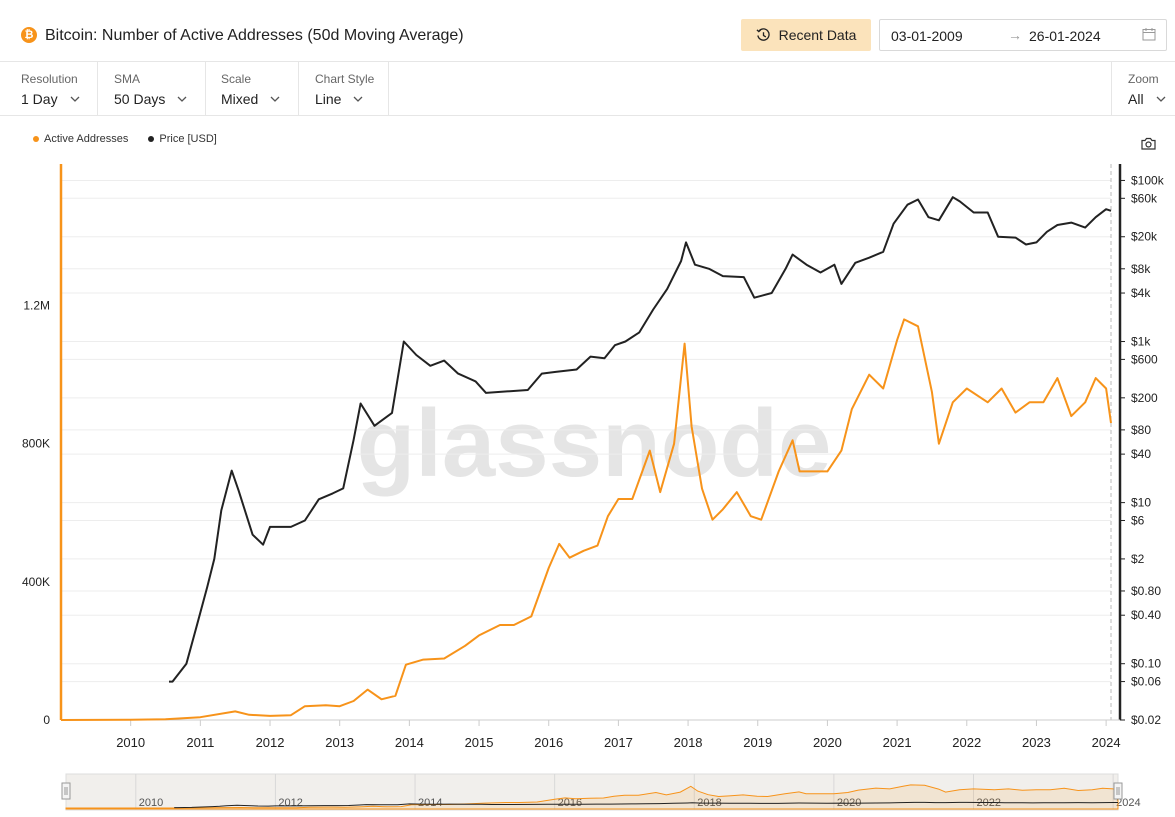 This screenshot has width=1175, height=817. What do you see at coordinates (36, 444) in the screenshot?
I see `left-tick-label: 800K` at bounding box center [36, 444].